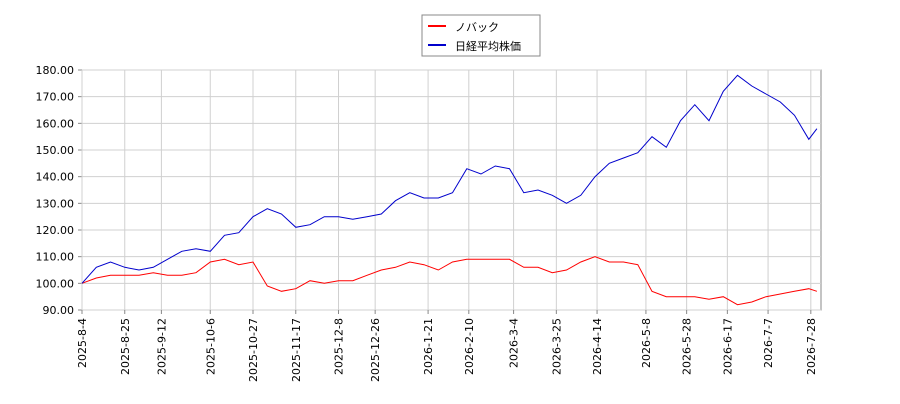  What do you see at coordinates (687, 346) in the screenshot?
I see `x-tick-label: 2026-5-28` at bounding box center [687, 346].